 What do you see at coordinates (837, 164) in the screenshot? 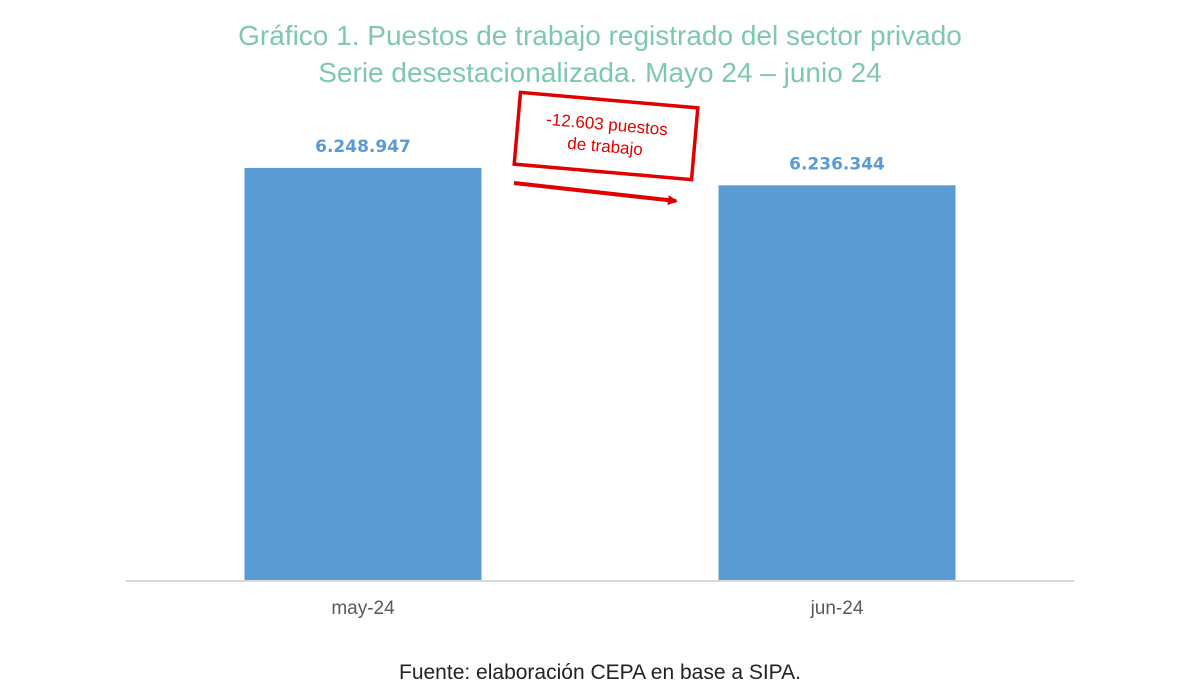
I see `value-label-jun-24: 6.236.344` at bounding box center [837, 164].